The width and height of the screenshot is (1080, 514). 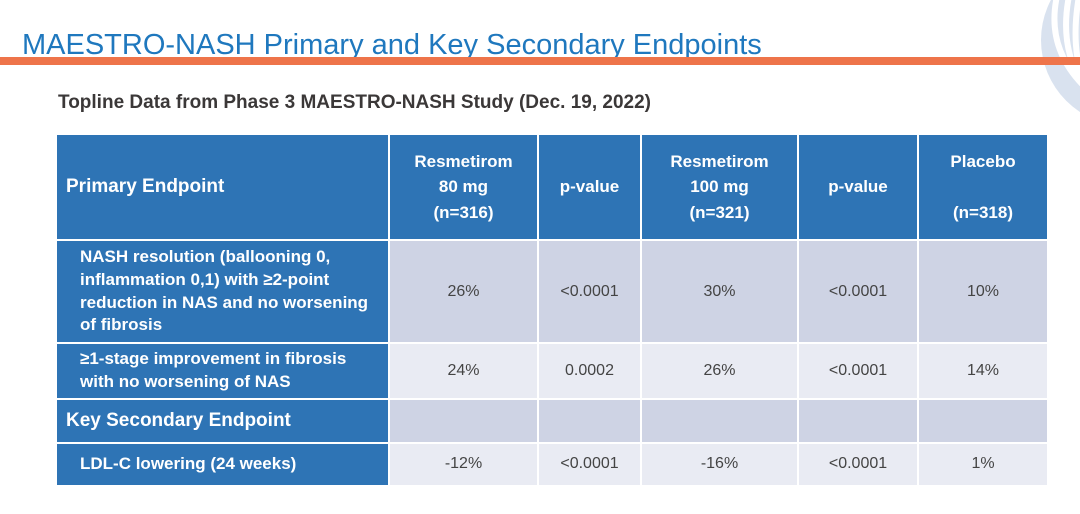 What do you see at coordinates (540, 61) in the screenshot?
I see `title-divider-rule` at bounding box center [540, 61].